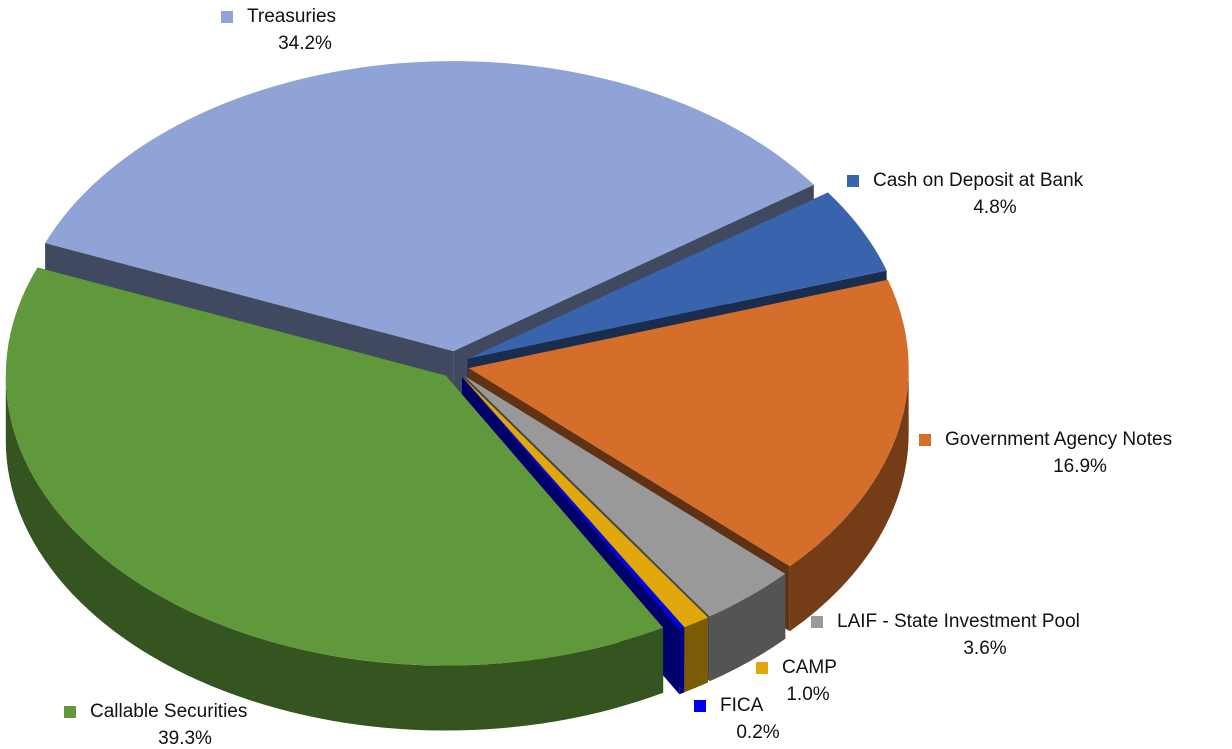 Image resolution: width=1232 pixels, height=749 pixels. I want to click on slice-label: Government Agency Notes, so click(1058, 439).